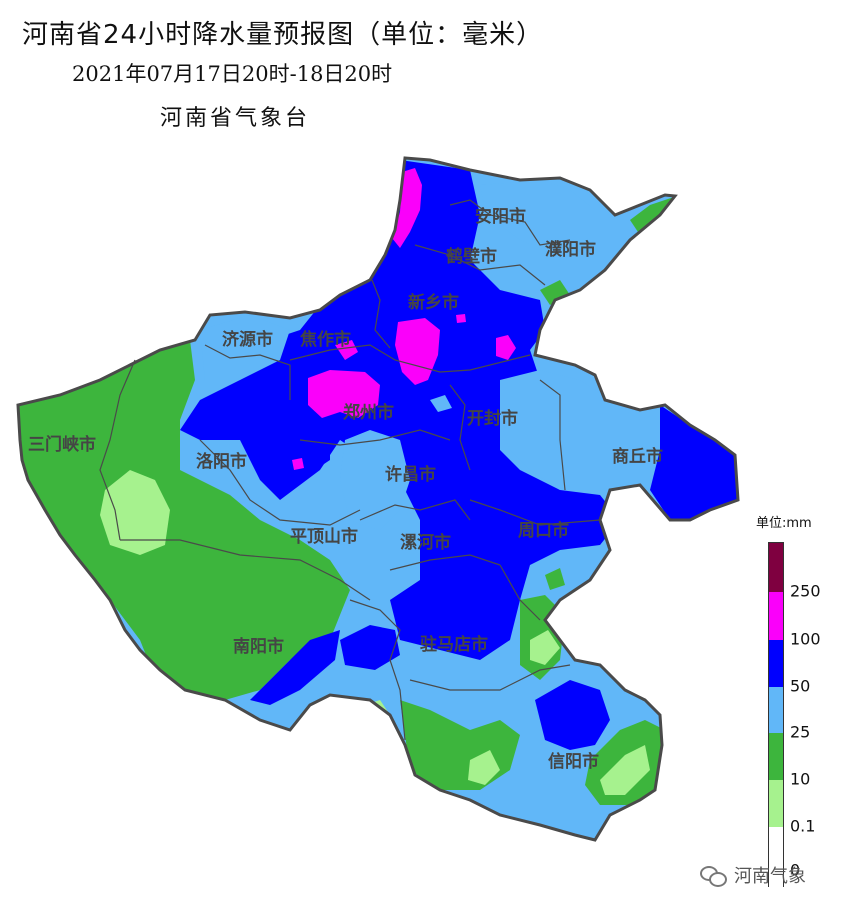 The image size is (845, 915). I want to click on city-label: 鹤壁市, so click(471, 256).